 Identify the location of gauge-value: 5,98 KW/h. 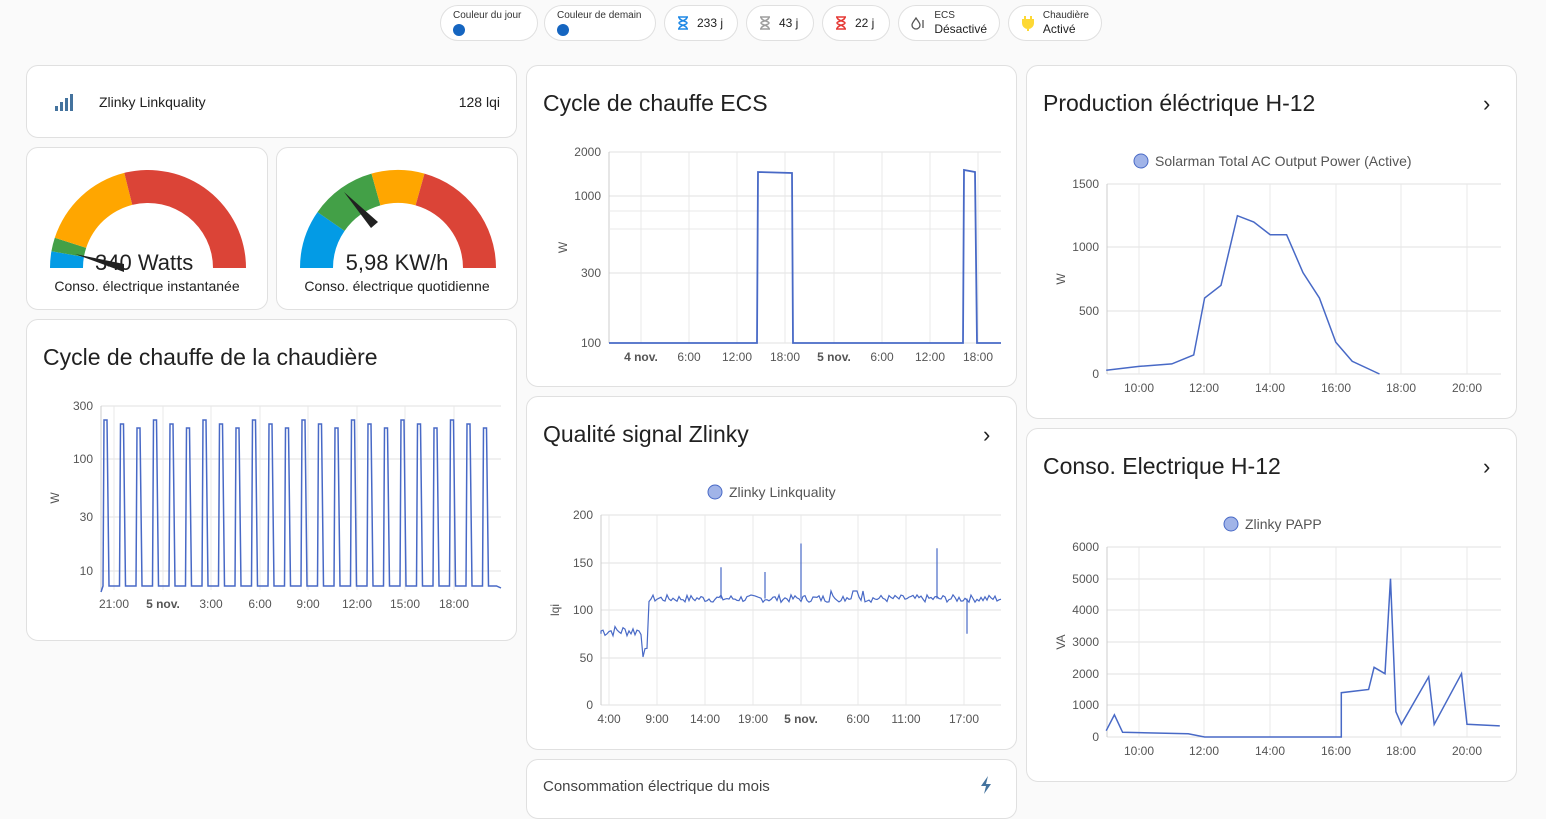
(397, 262).